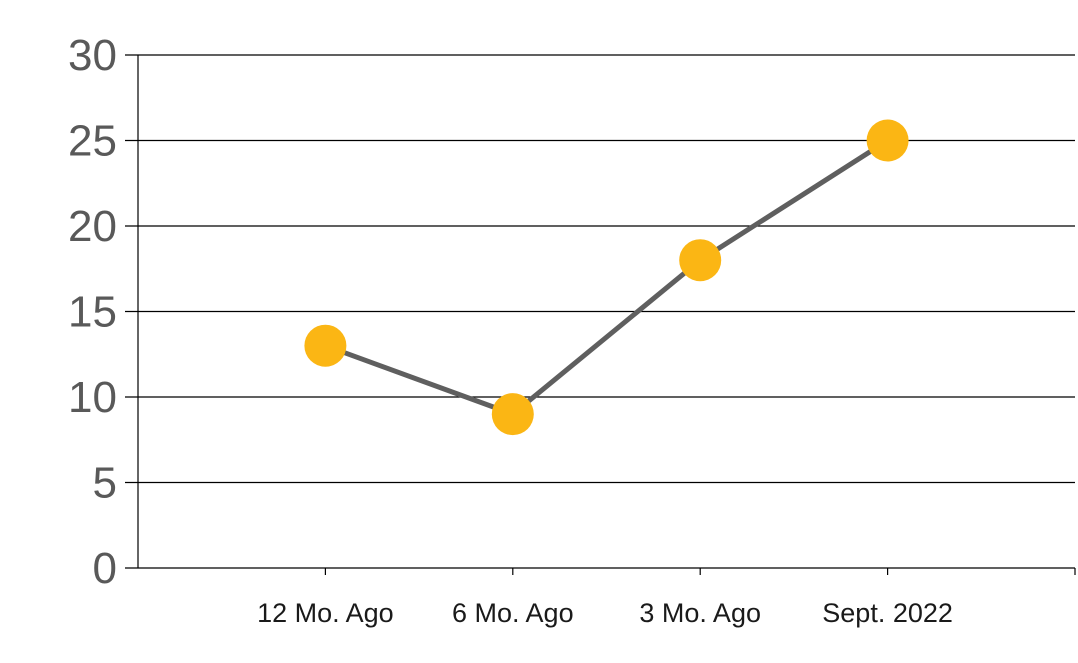 Image resolution: width=1078 pixels, height=663 pixels. What do you see at coordinates (325, 613) in the screenshot?
I see `x-tick-label-1: 12 Mo. Ago` at bounding box center [325, 613].